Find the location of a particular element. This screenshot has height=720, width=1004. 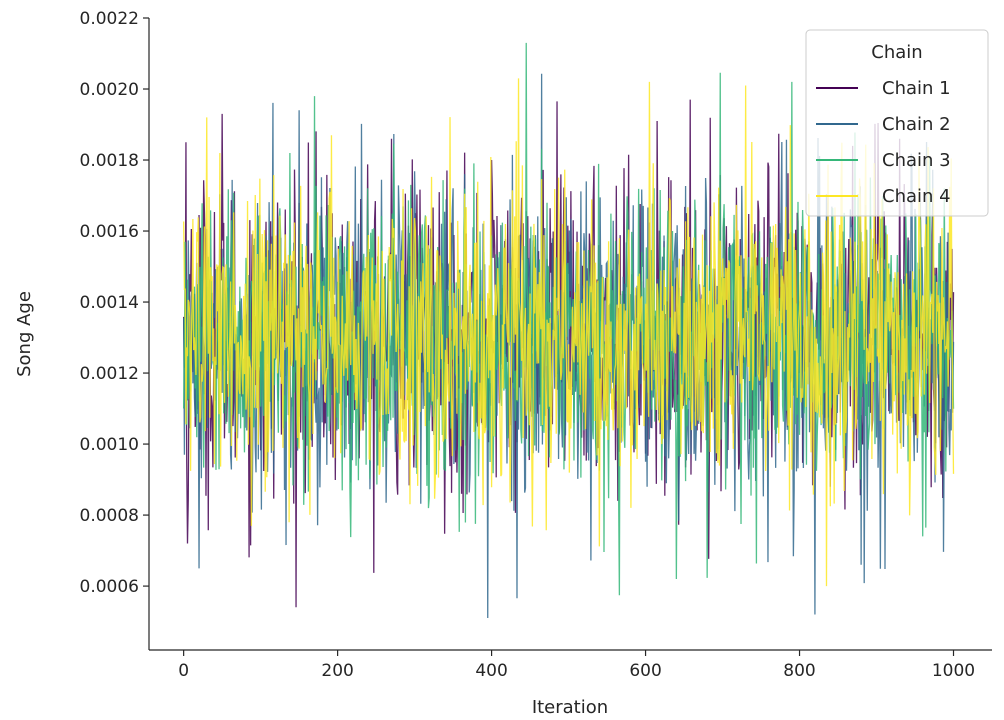

legend-items: Chain 1 Chain 2 Chain 3 Chain 4 is located at coordinates (883, 142).